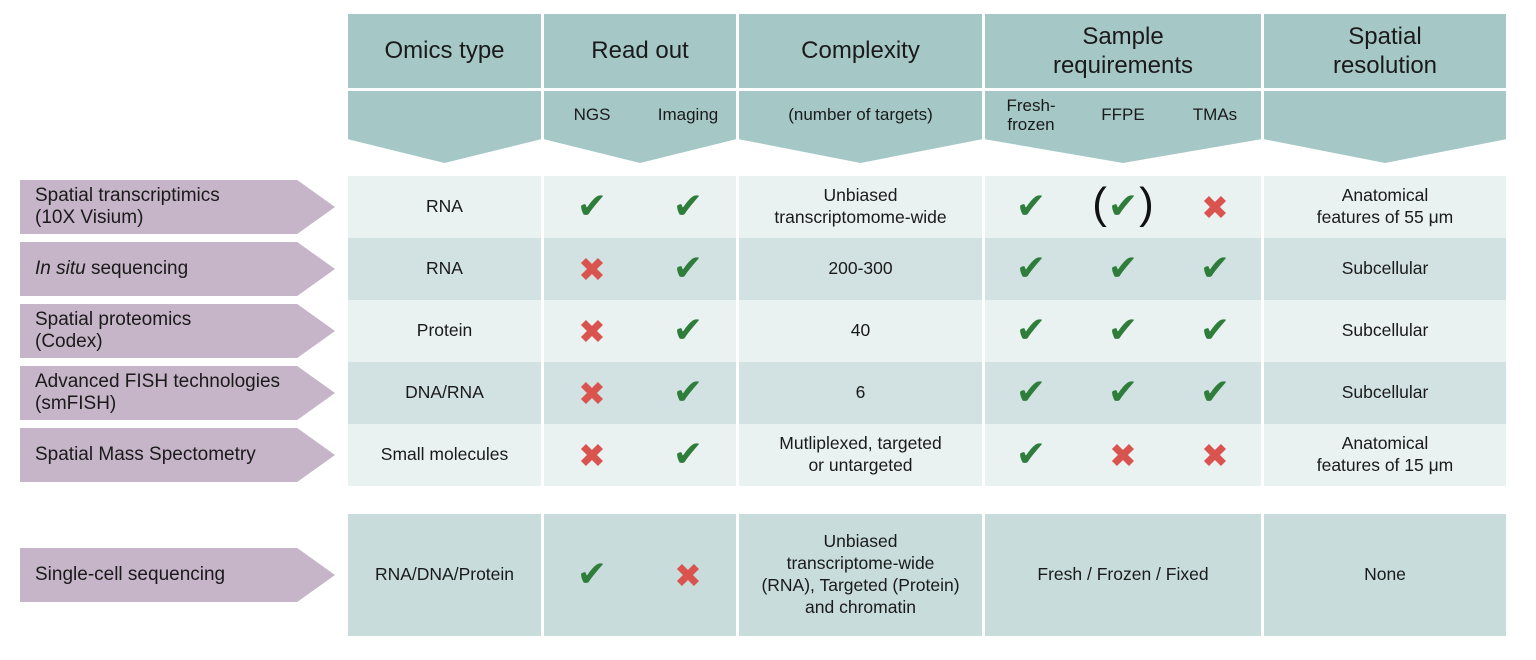  I want to click on cell-bottom-sample: Fresh / Frozen / Fixed, so click(1123, 575).